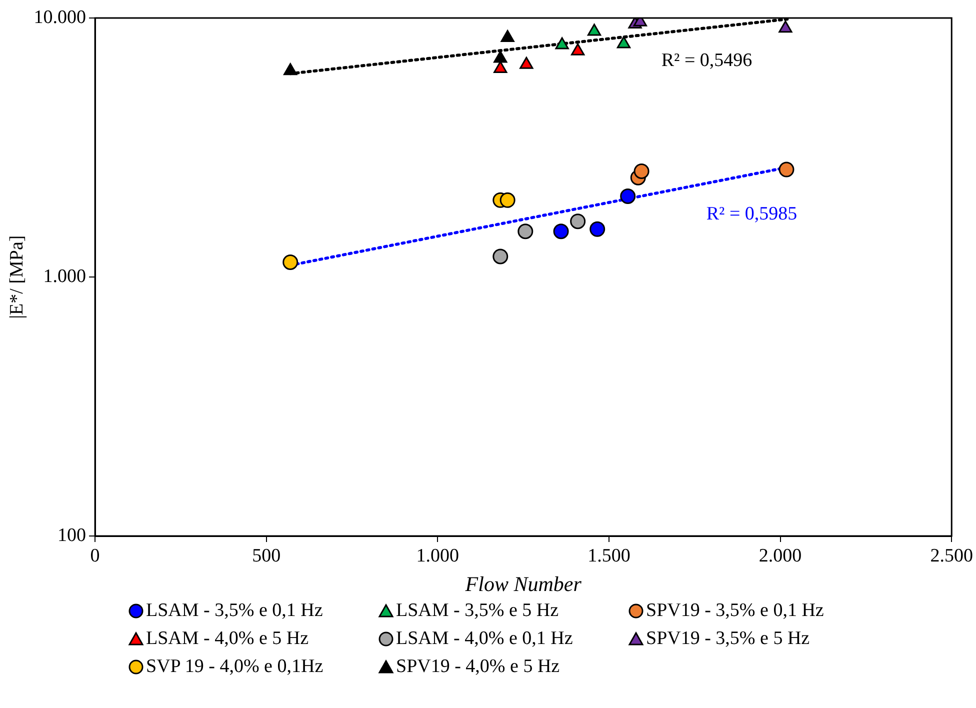 Image resolution: width=976 pixels, height=708 pixels. I want to click on annotation: R² = 0,5985, so click(752, 213).